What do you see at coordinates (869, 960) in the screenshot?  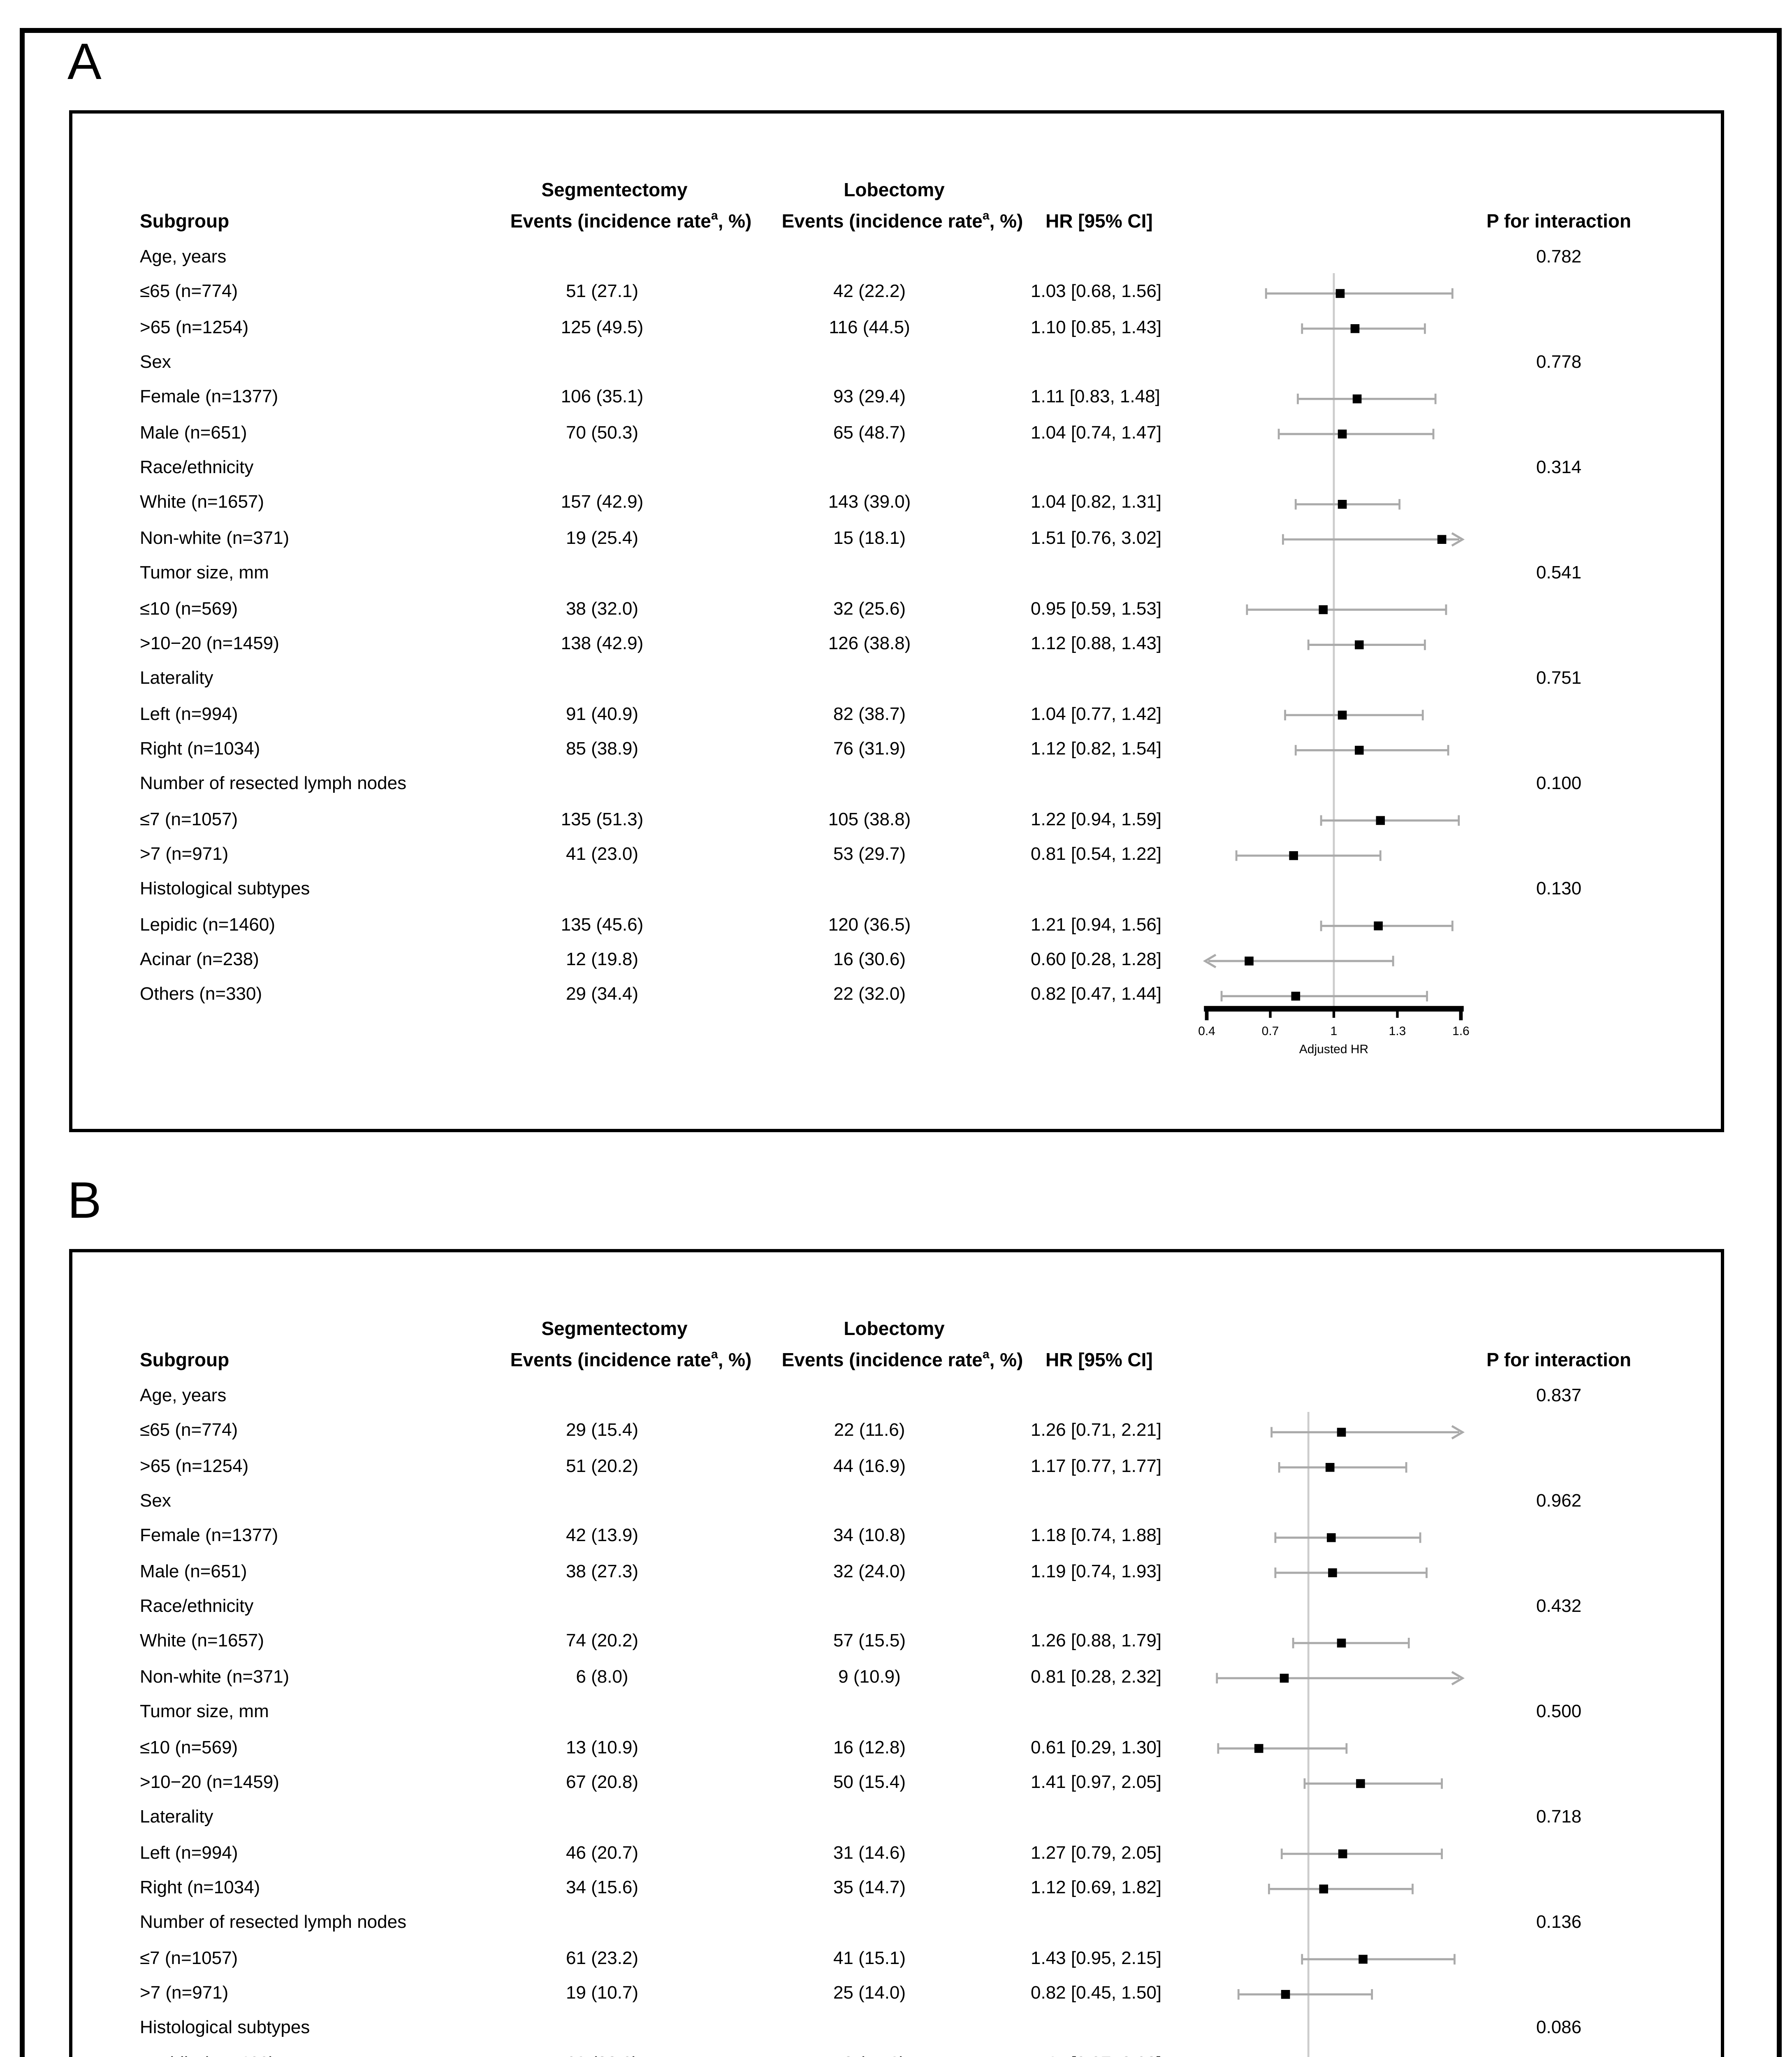 I see `lobectomy-events-value: 16 (30.6)` at bounding box center [869, 960].